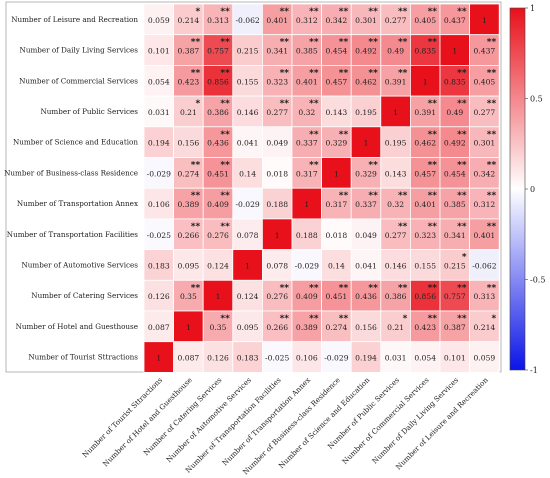 The width and height of the screenshot is (550, 478). I want to click on cell-value-label: 0.401, so click(485, 235).